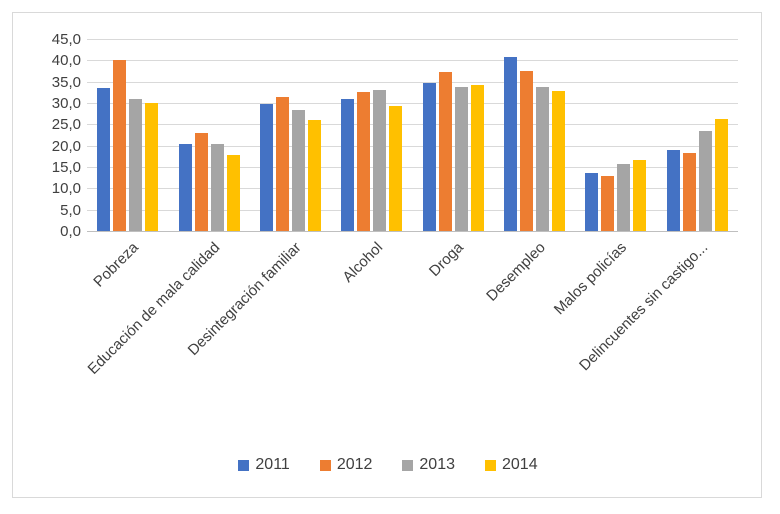 This screenshot has width=780, height=514. What do you see at coordinates (559, 161) in the screenshot?
I see `bar-2014-Desempleo` at bounding box center [559, 161].